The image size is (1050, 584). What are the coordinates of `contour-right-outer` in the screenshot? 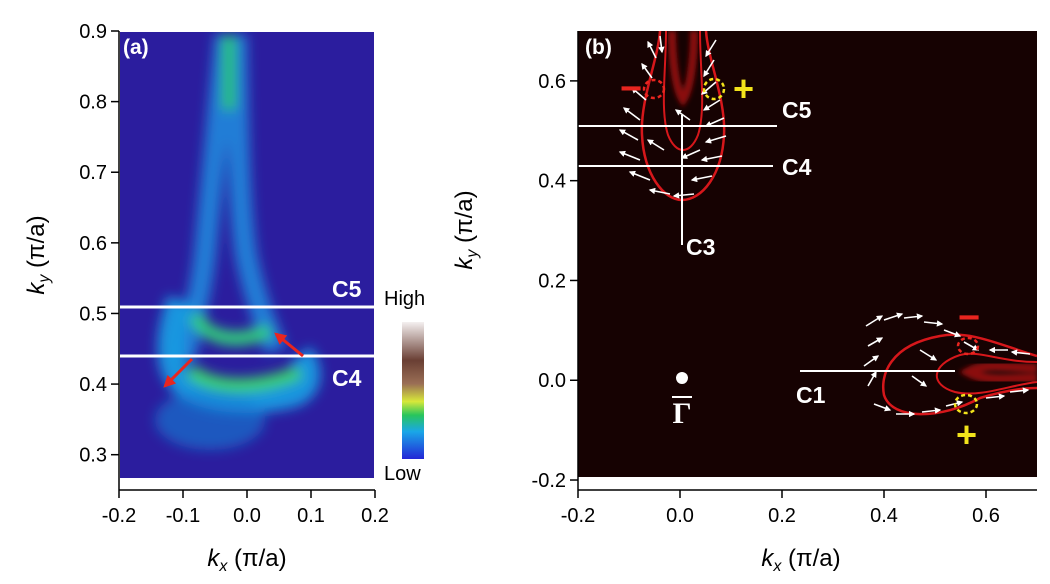 It's located at (959, 374).